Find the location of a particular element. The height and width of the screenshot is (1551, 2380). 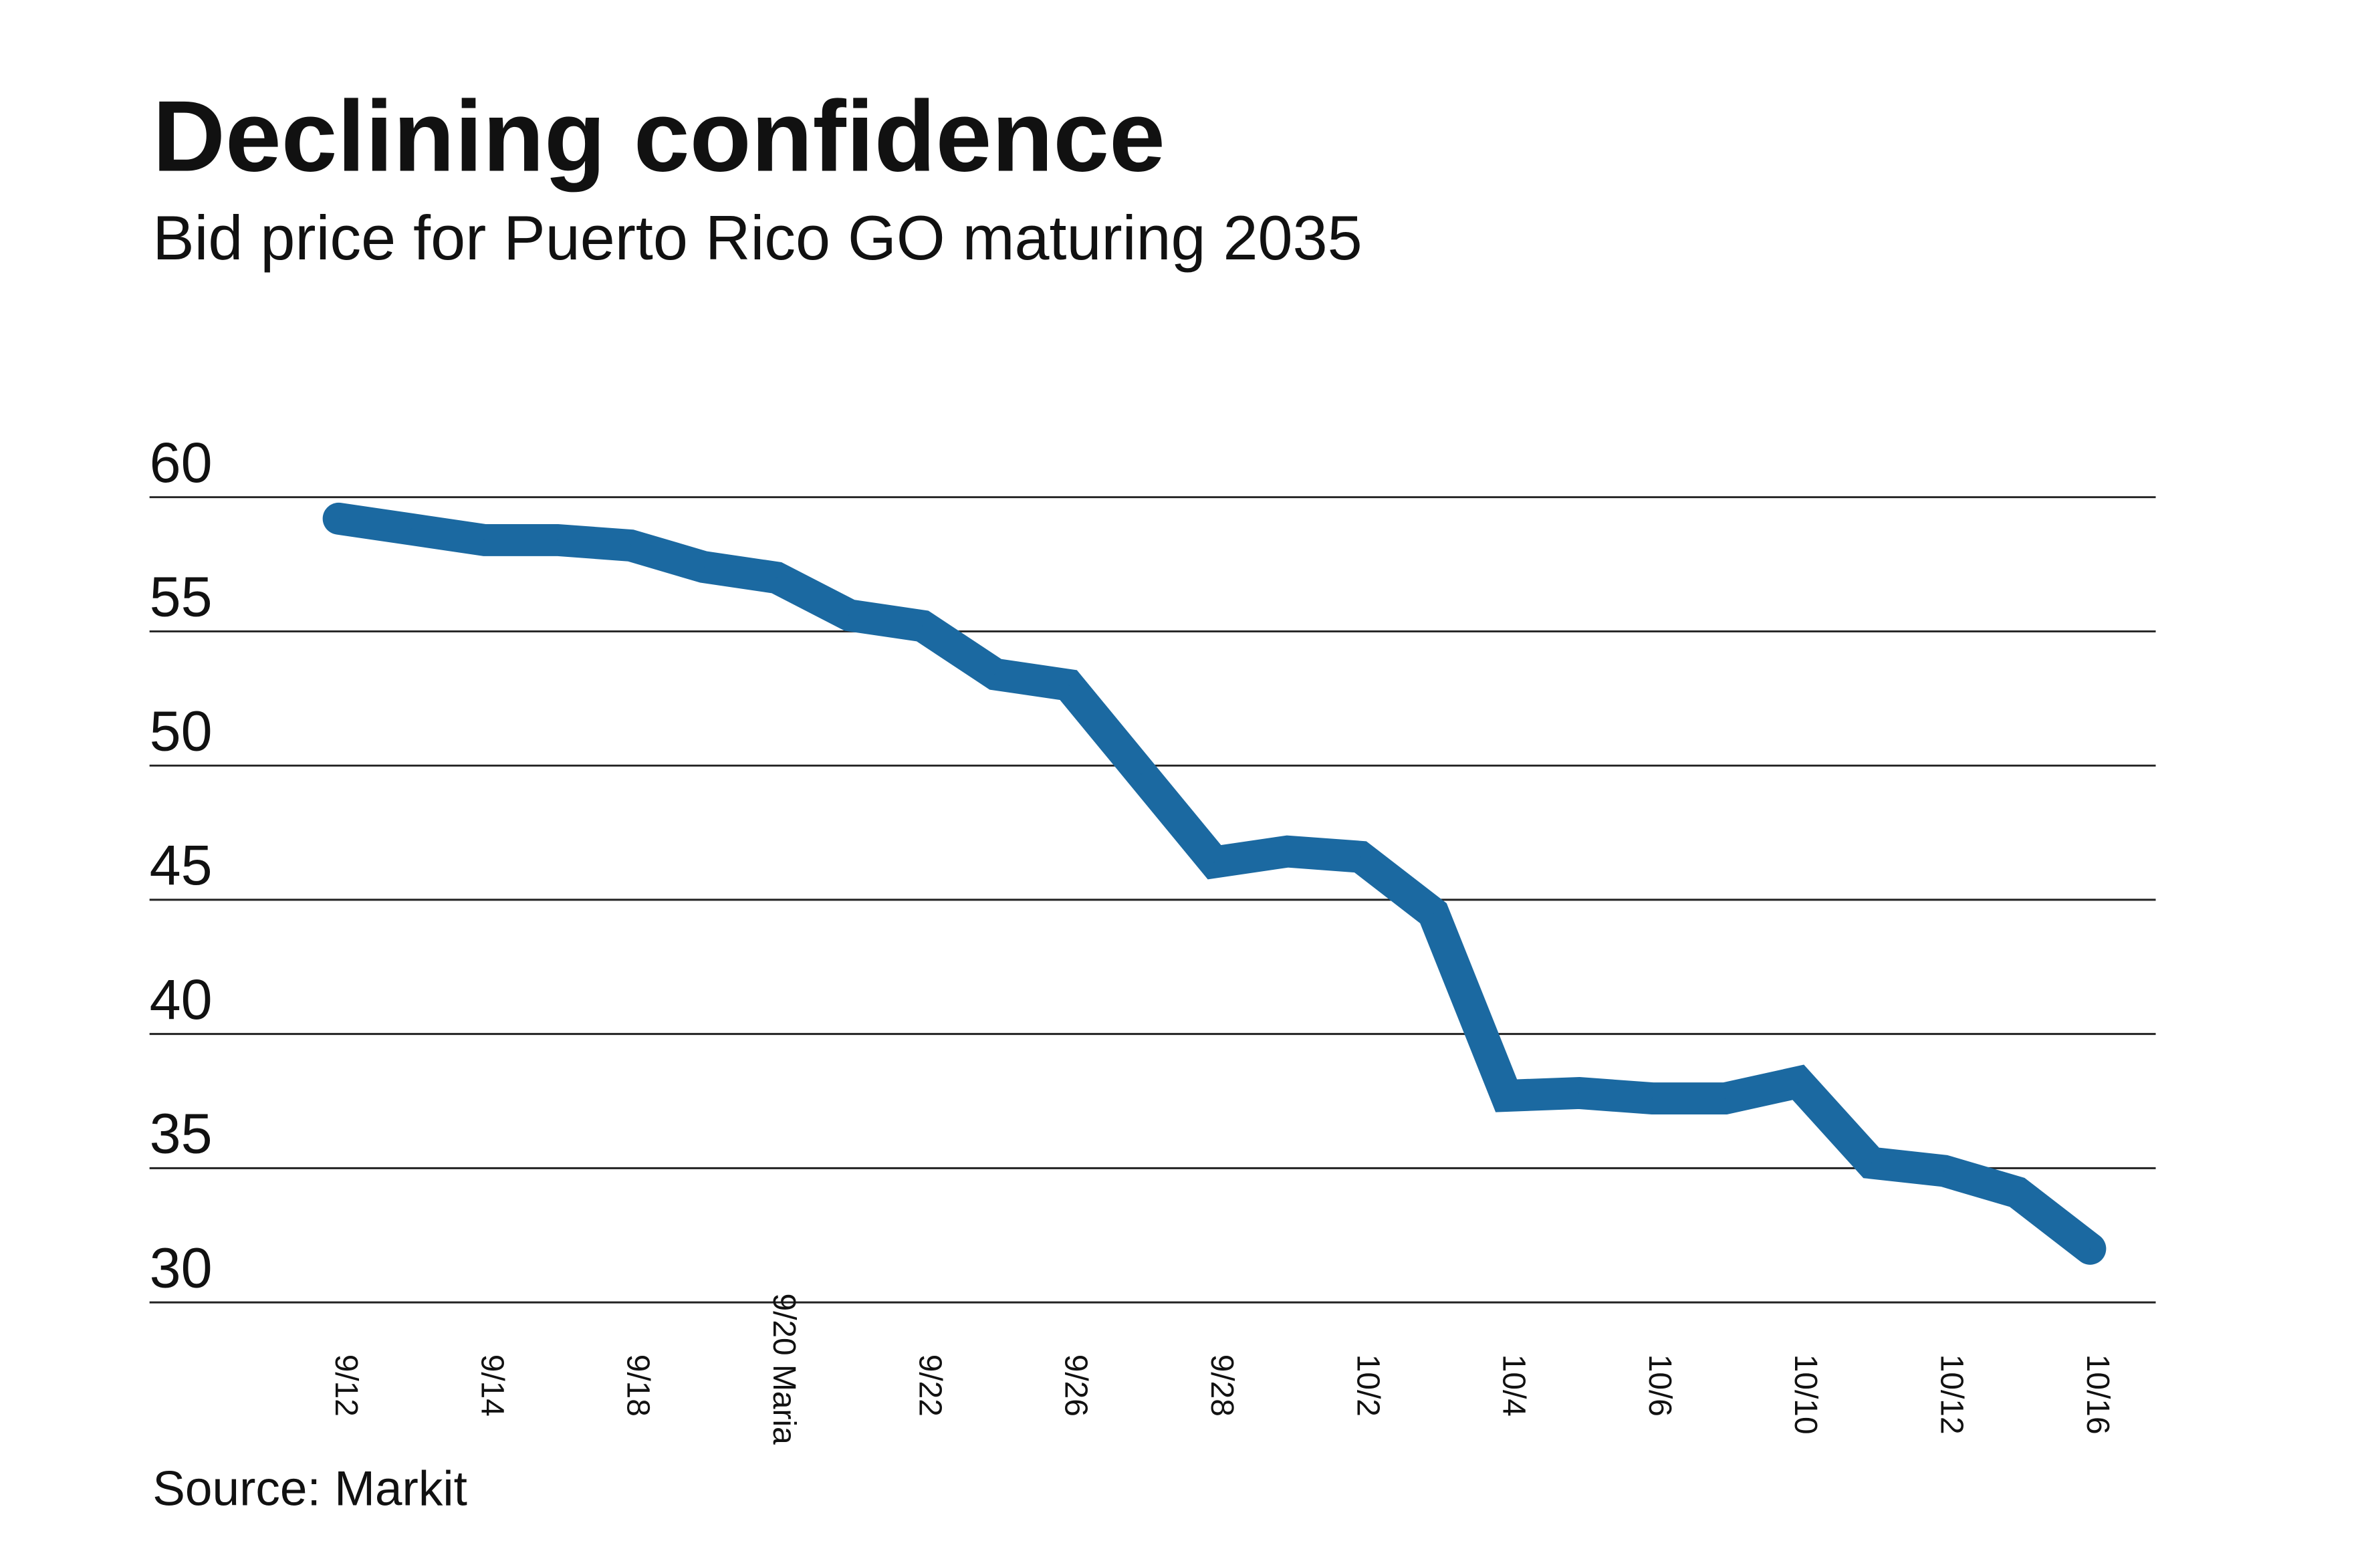

x-tick-label: 9/22 is located at coordinates (929, 1386).